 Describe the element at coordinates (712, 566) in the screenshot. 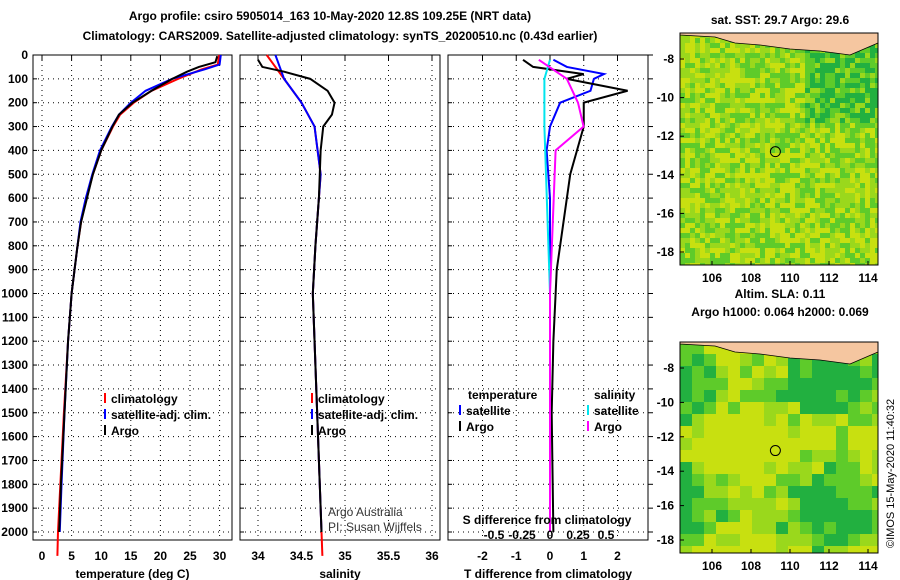

I see `lon-tick-label: 106` at that location.